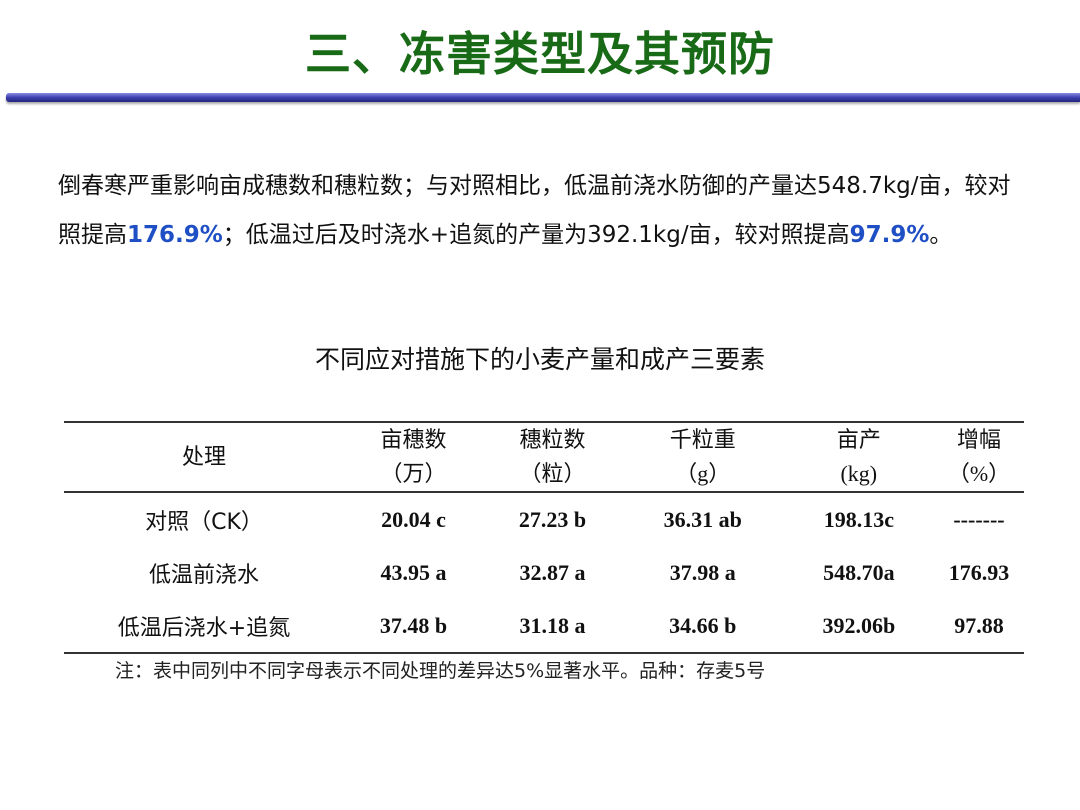 The image size is (1080, 810). I want to click on table-row: 低温前浇水 43.95 a 32.87 a 37.98 a 548.70a 176.93, so click(579, 573).